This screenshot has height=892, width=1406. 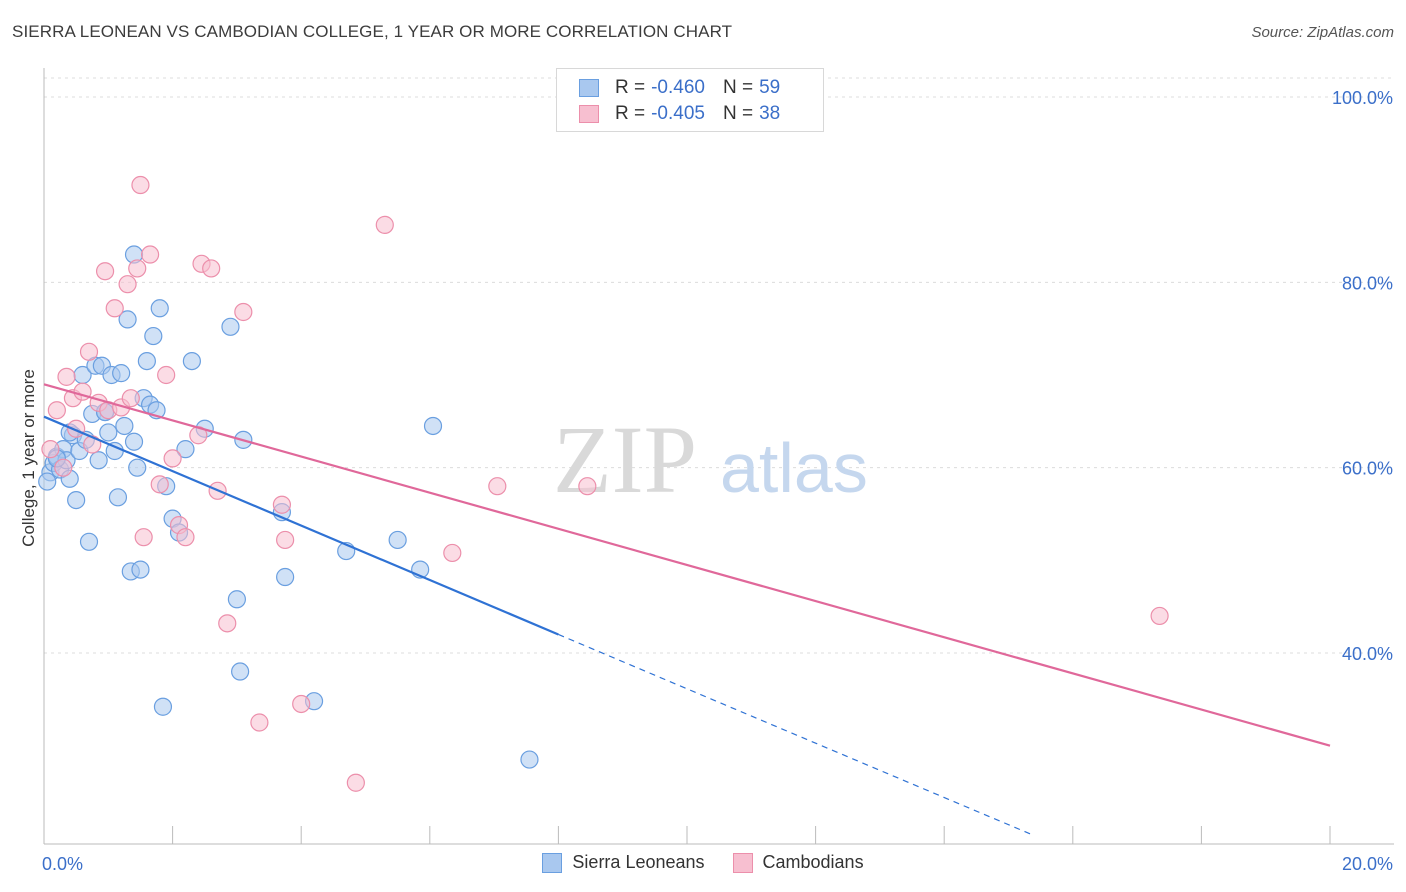 I want to click on bottom-legend-item-cambodians: Cambodians, so click(x=798, y=862).